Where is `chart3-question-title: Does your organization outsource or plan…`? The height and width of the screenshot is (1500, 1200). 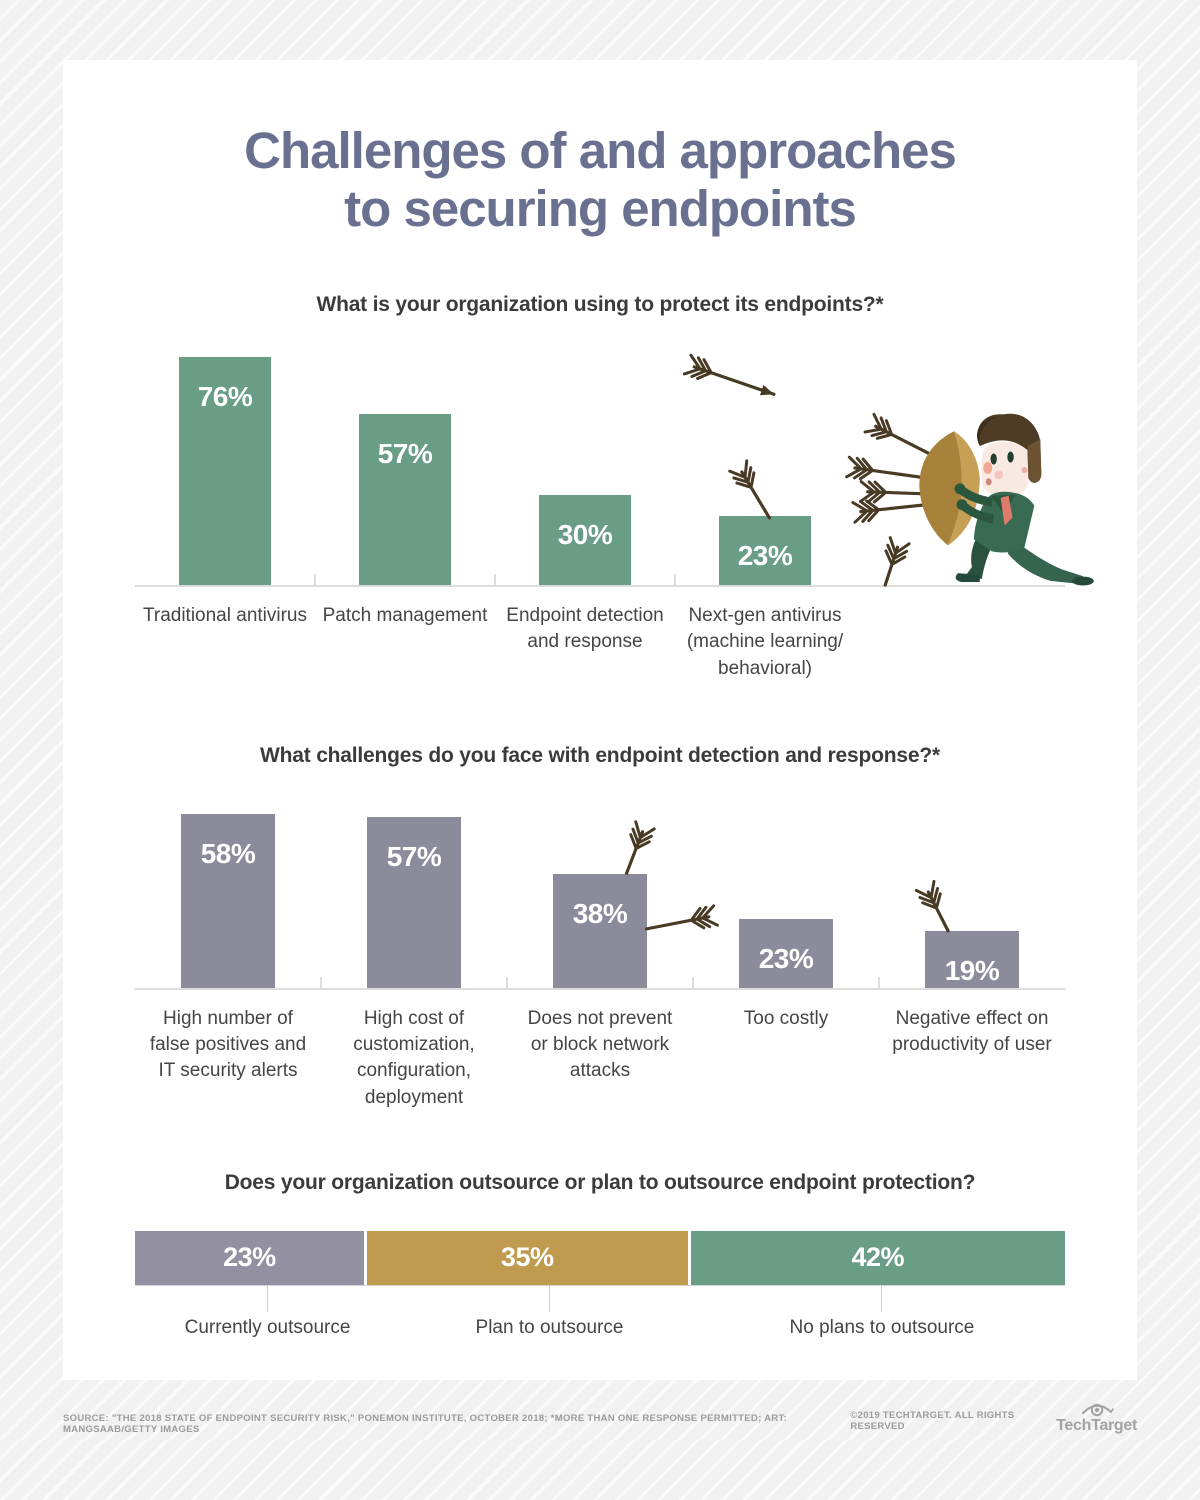
chart3-question-title: Does your organization outsource or plan… is located at coordinates (600, 1182).